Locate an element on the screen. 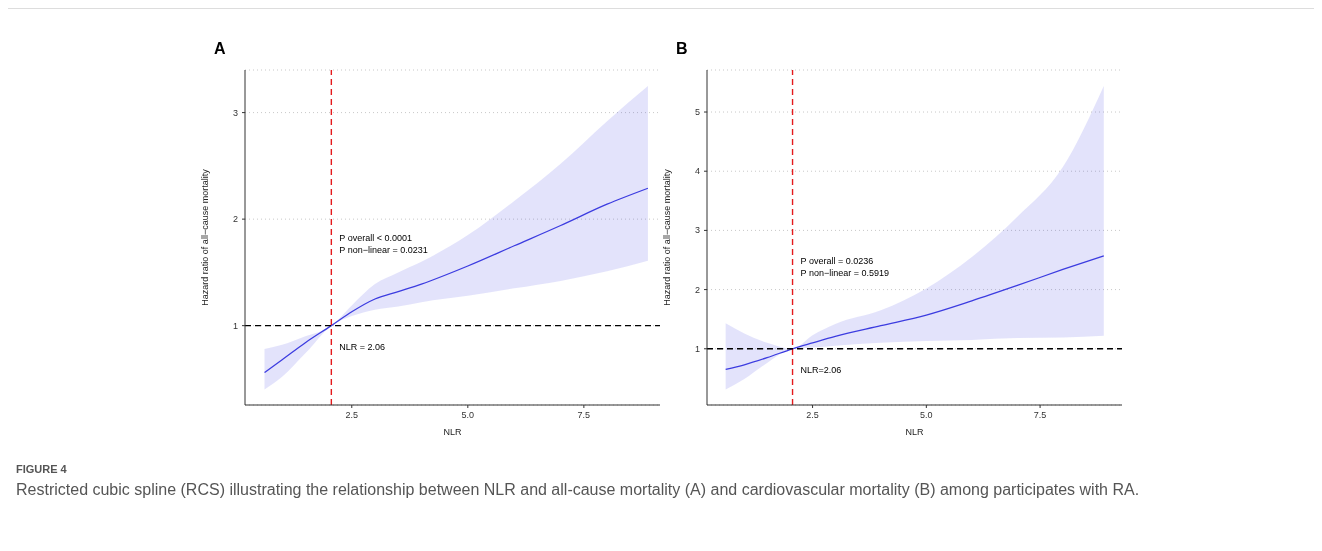 Image resolution: width=1322 pixels, height=551 pixels. text: Restricted cubic spline (RCS) illustrating the relationship between NLR and all-cause mortality (A) and cardiovascular mortality (B) among participates with RA. is located at coordinates (578, 490).